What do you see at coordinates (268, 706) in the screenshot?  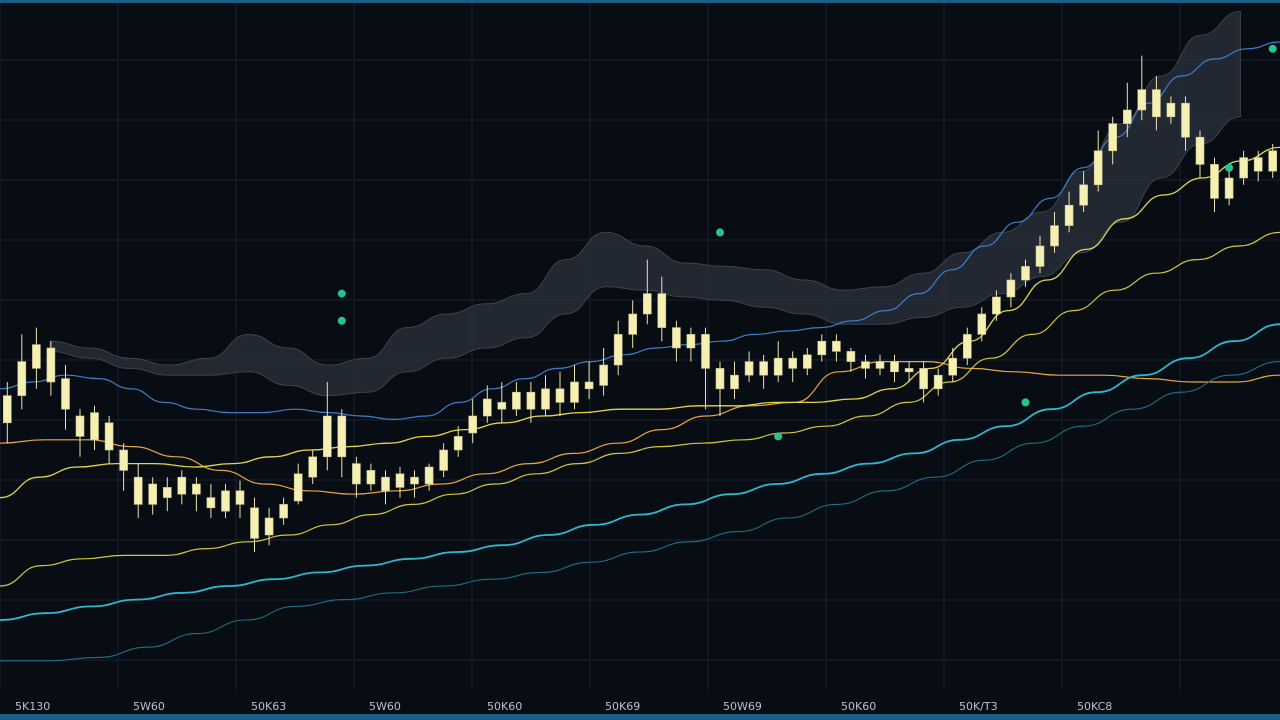 I see `x-tick-label: 50K63` at bounding box center [268, 706].